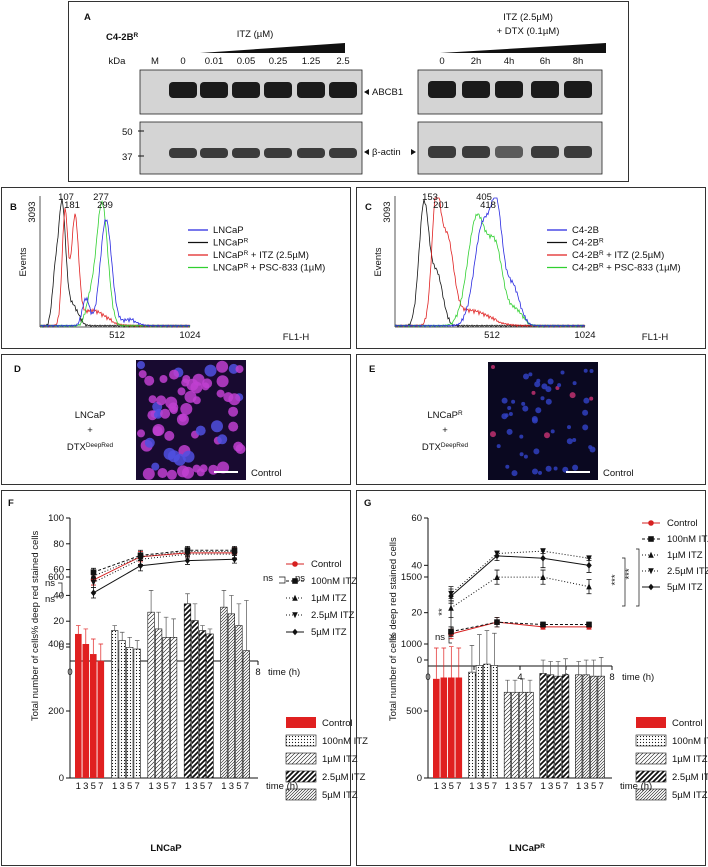 This screenshot has height=867, width=708. What do you see at coordinates (87, 17) in the screenshot?
I see `panel-letter: A` at bounding box center [87, 17].